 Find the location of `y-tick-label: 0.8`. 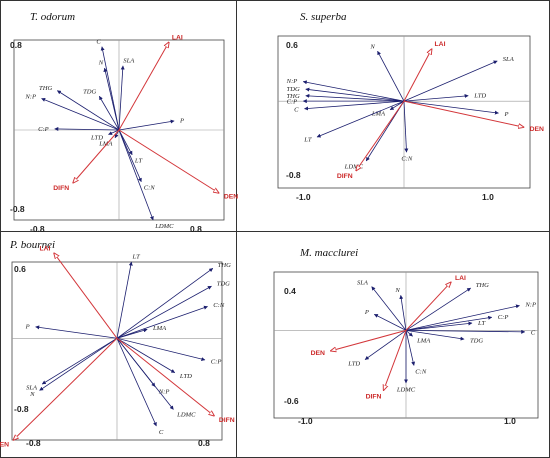

y-tick-label: 0.8 is located at coordinates (16, 45).